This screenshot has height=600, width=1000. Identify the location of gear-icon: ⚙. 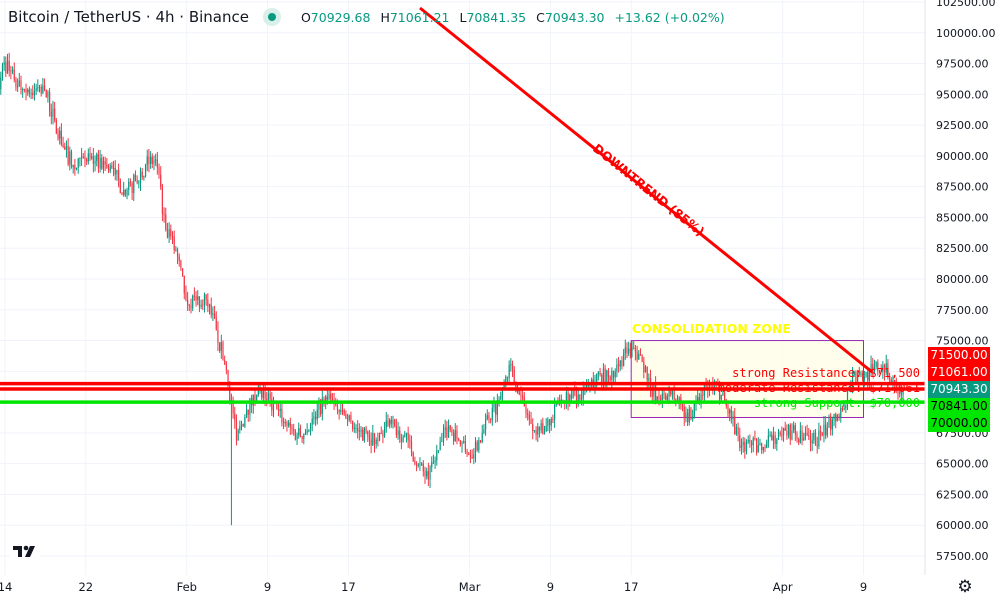
(965, 587).